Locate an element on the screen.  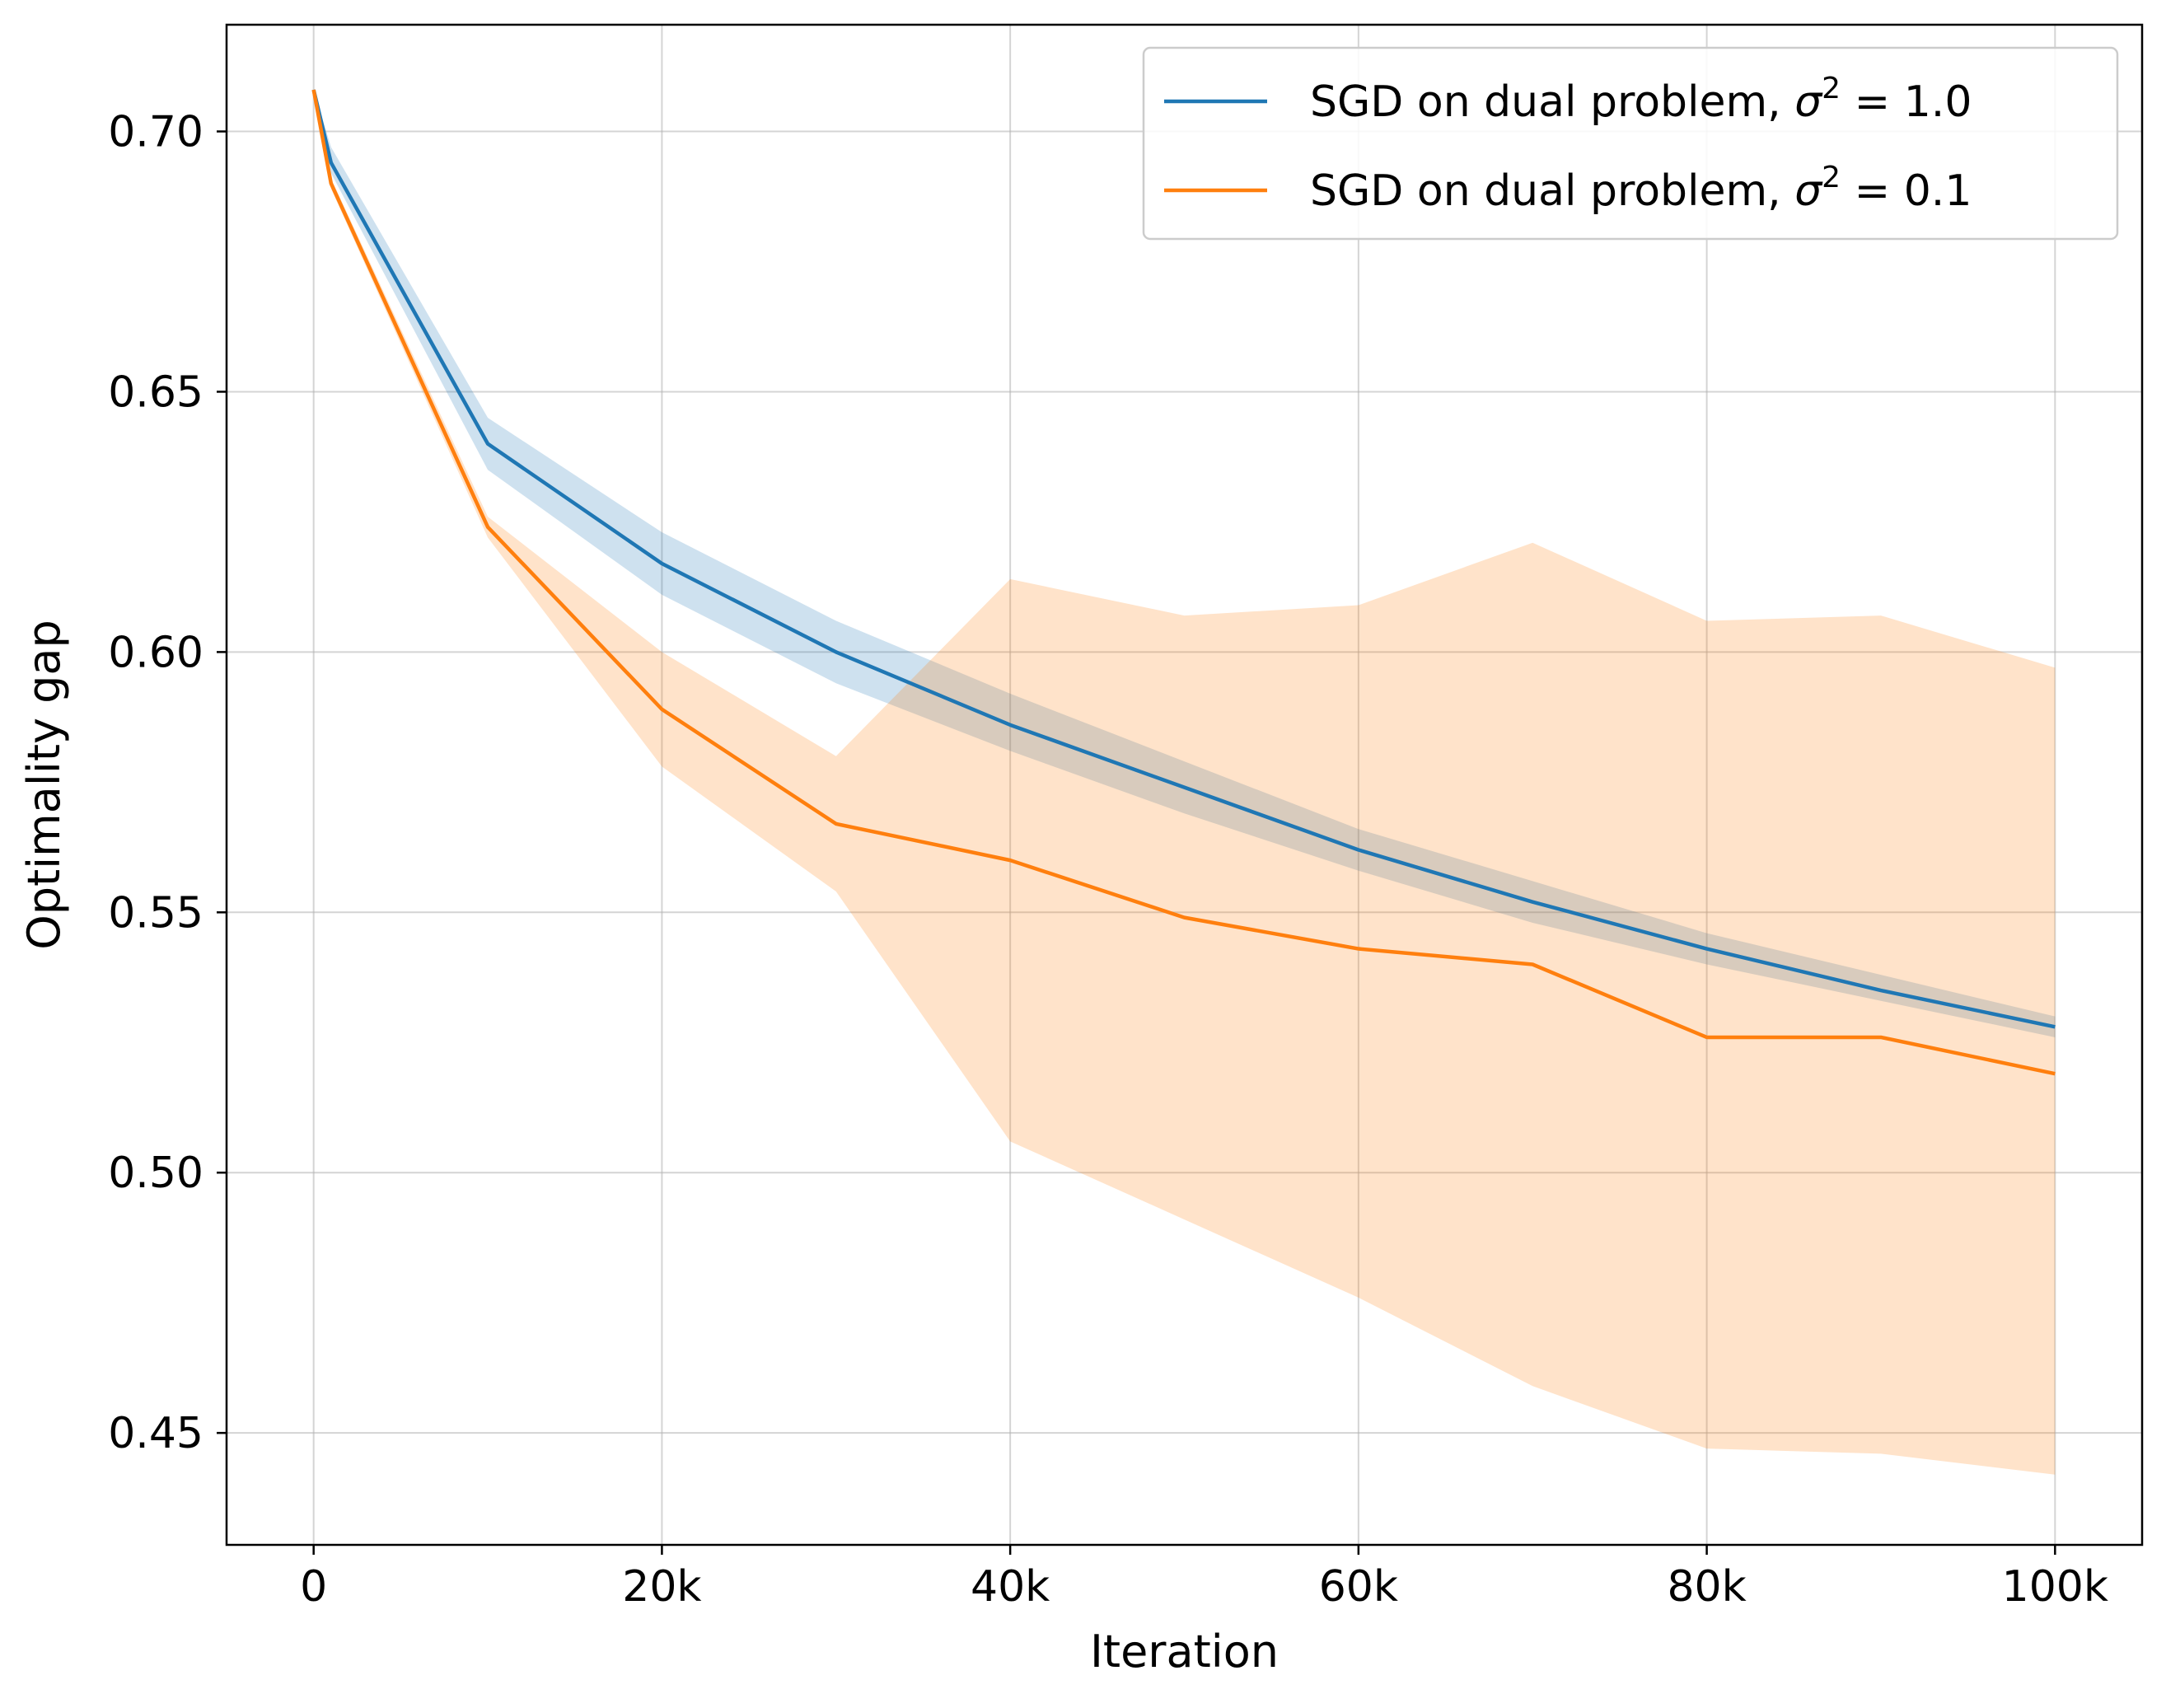
y-tick-label: 0.50 is located at coordinates (156, 1173).